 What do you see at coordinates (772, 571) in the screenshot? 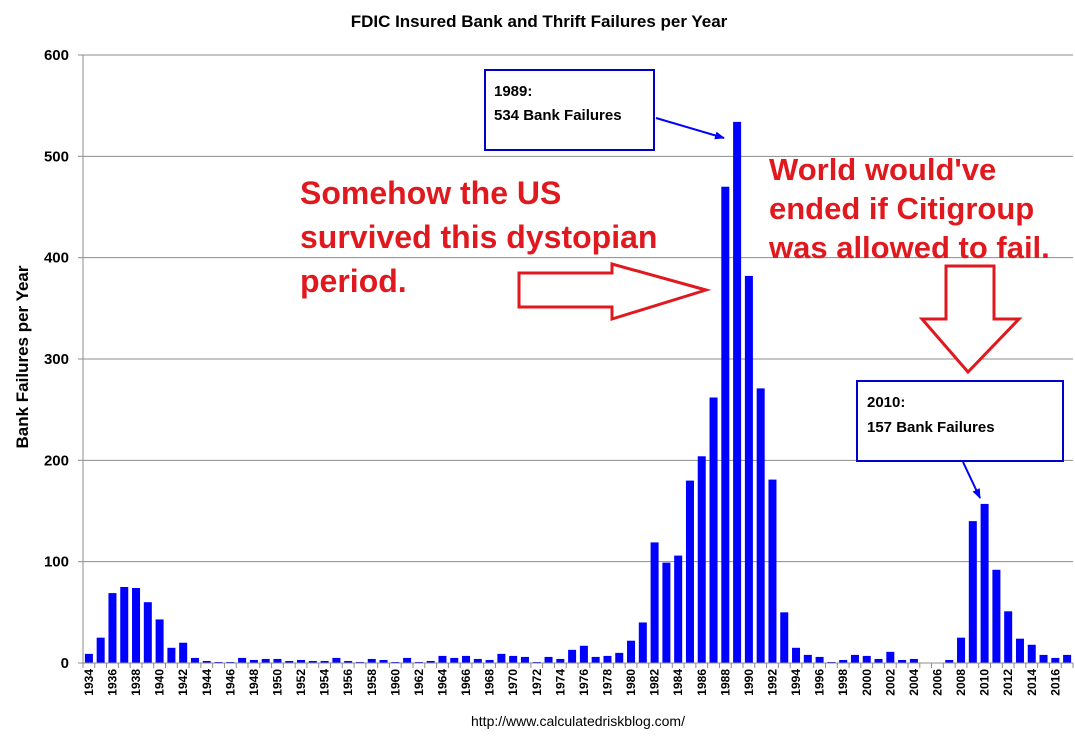
I see `bar-1992` at bounding box center [772, 571].